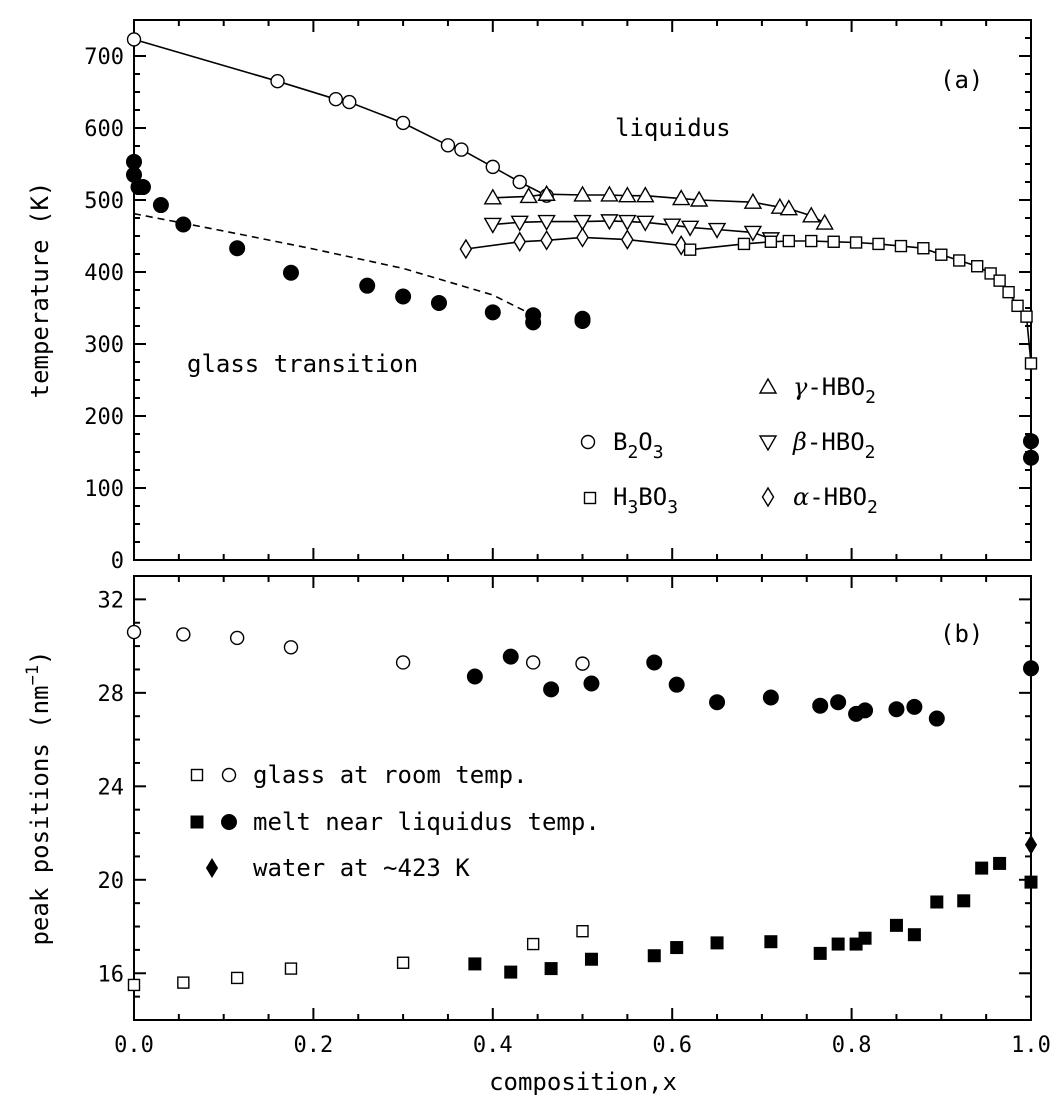 Image resolution: width=1064 pixels, height=1105 pixels. What do you see at coordinates (104, 309) in the screenshot?
I see `panel-a-tick-labels: 0 100 200 300 400 500 600 700` at bounding box center [104, 309].